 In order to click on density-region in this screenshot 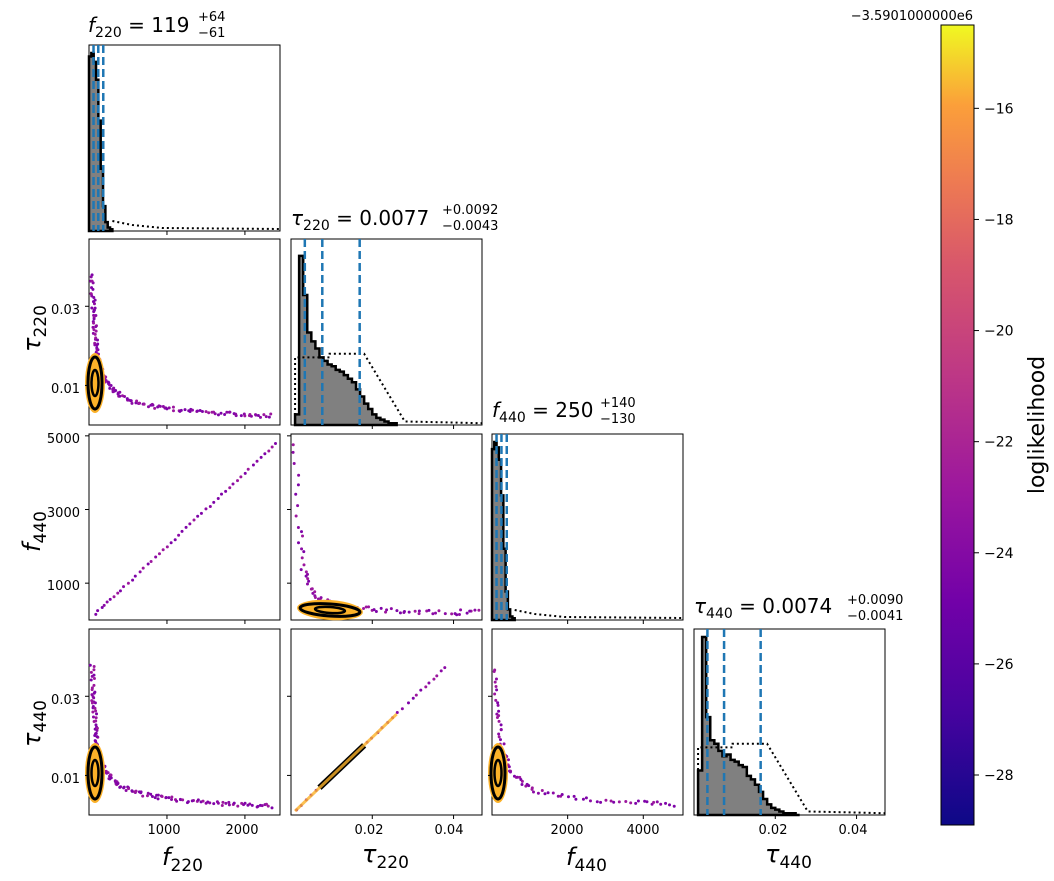, I will do `click(330, 610)`.